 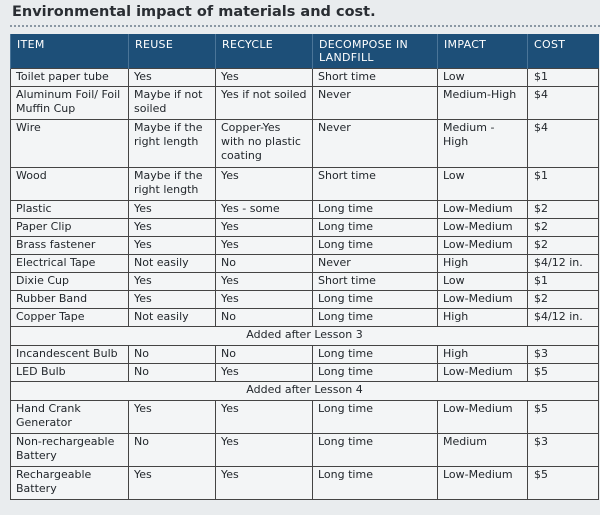 What do you see at coordinates (264, 103) in the screenshot?
I see `cell-recycle: Yes if not soiled` at bounding box center [264, 103].